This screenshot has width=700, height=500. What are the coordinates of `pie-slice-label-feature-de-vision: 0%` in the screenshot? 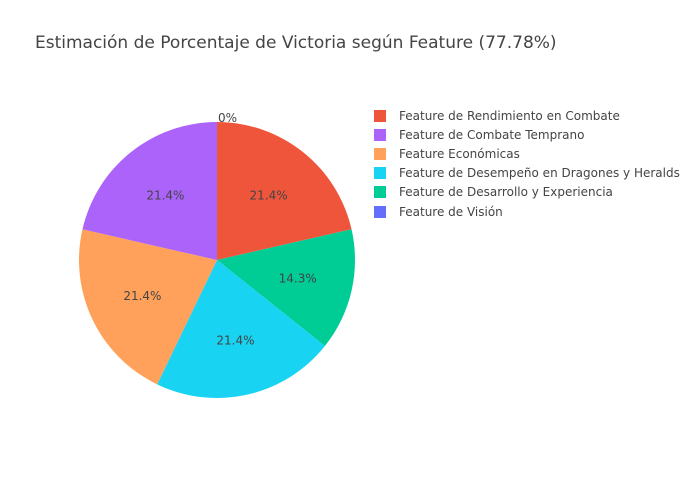 It's located at (227, 118).